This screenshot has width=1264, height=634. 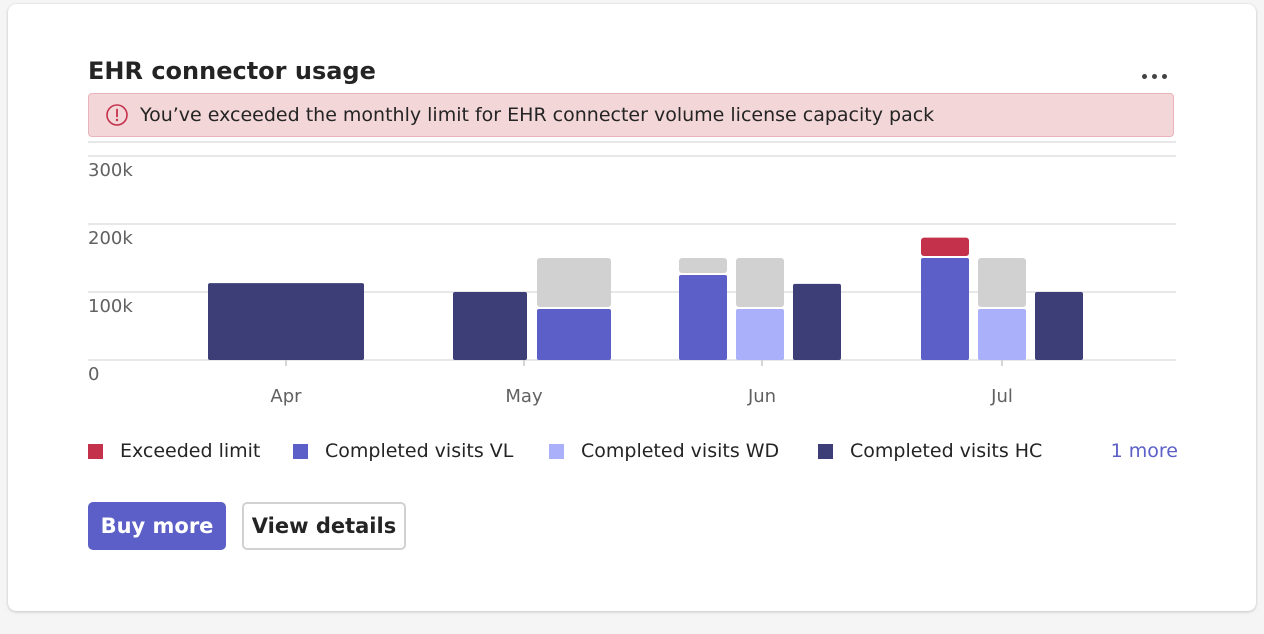 I want to click on legend-item: Completed visits HC, so click(x=930, y=451).